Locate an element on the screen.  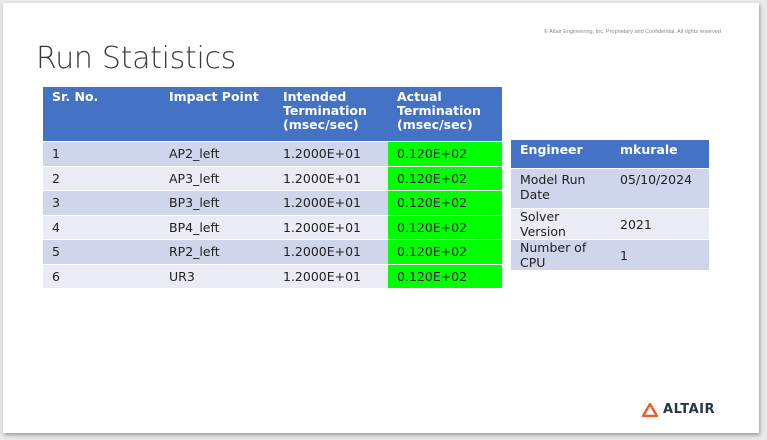
info-label: Model Run Date is located at coordinates (561, 188).